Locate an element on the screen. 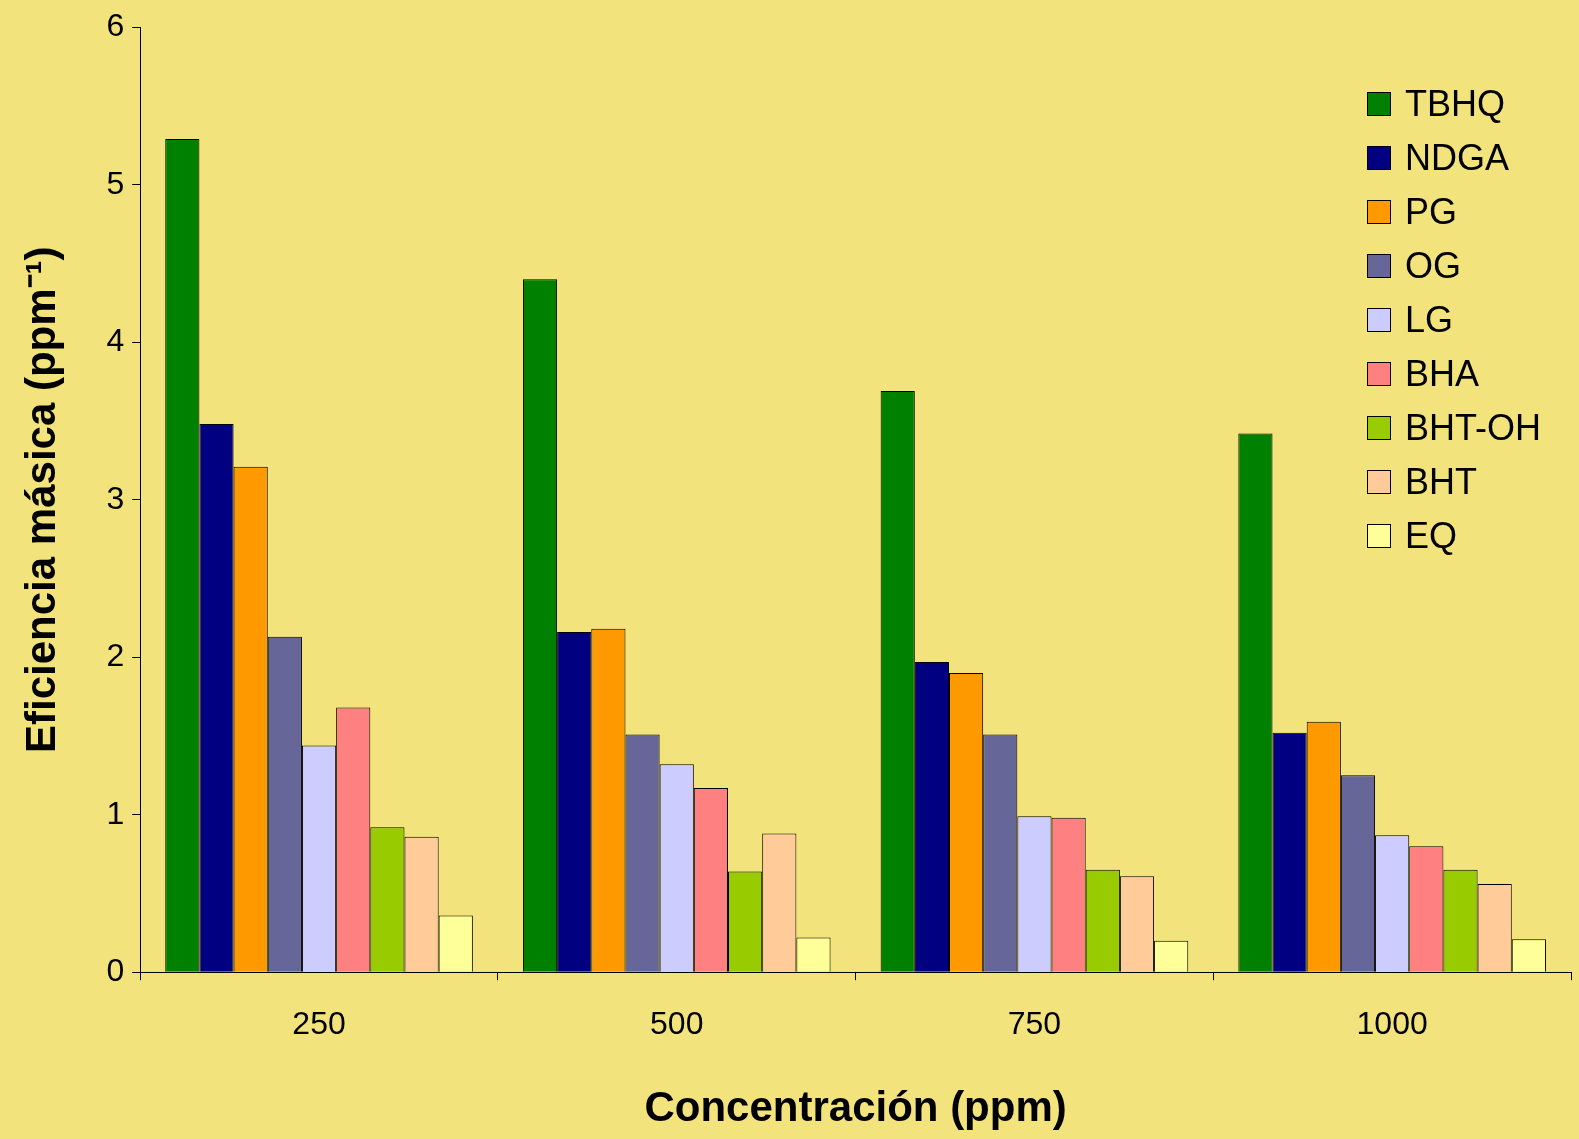  x-tick-label: 250 is located at coordinates (319, 1023).